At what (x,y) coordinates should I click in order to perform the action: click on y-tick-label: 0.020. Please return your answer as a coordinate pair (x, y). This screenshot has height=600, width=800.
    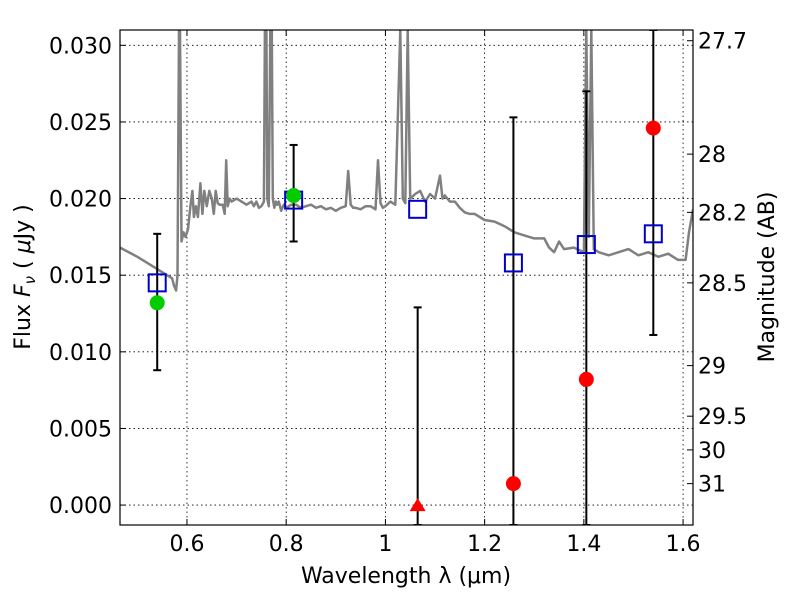
    Looking at the image, I should click on (80, 200).